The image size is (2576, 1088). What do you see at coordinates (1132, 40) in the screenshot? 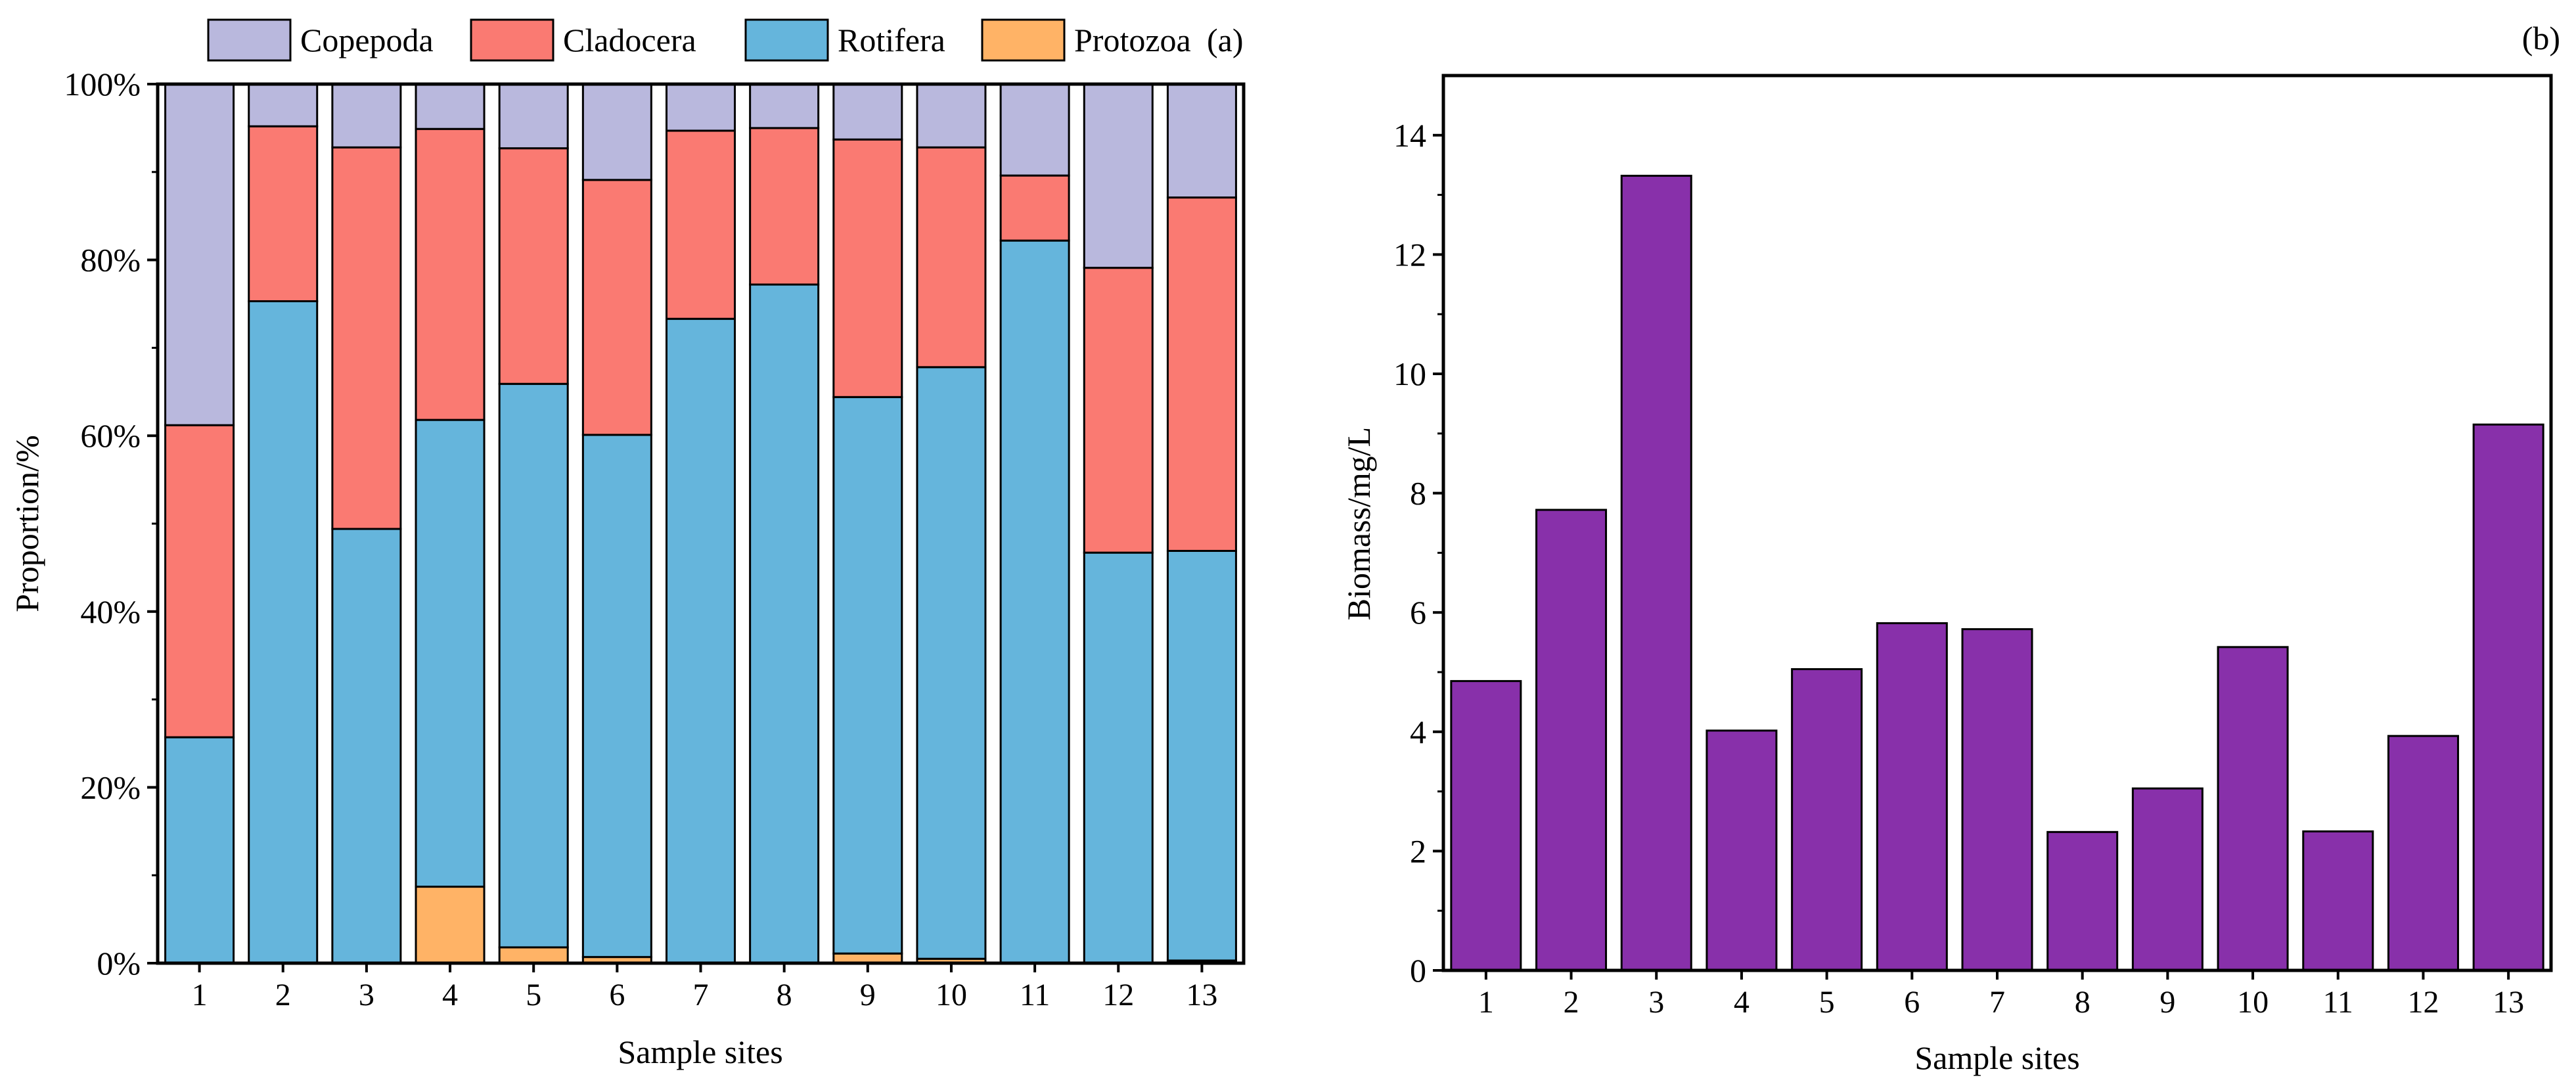
I see `legend-label-protozoa: Protozoa` at bounding box center [1132, 40].